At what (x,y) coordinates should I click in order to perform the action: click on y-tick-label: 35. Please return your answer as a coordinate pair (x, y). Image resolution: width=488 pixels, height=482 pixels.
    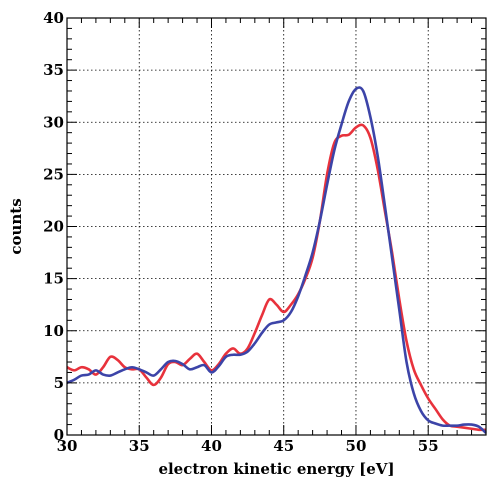
    Looking at the image, I should click on (53, 70).